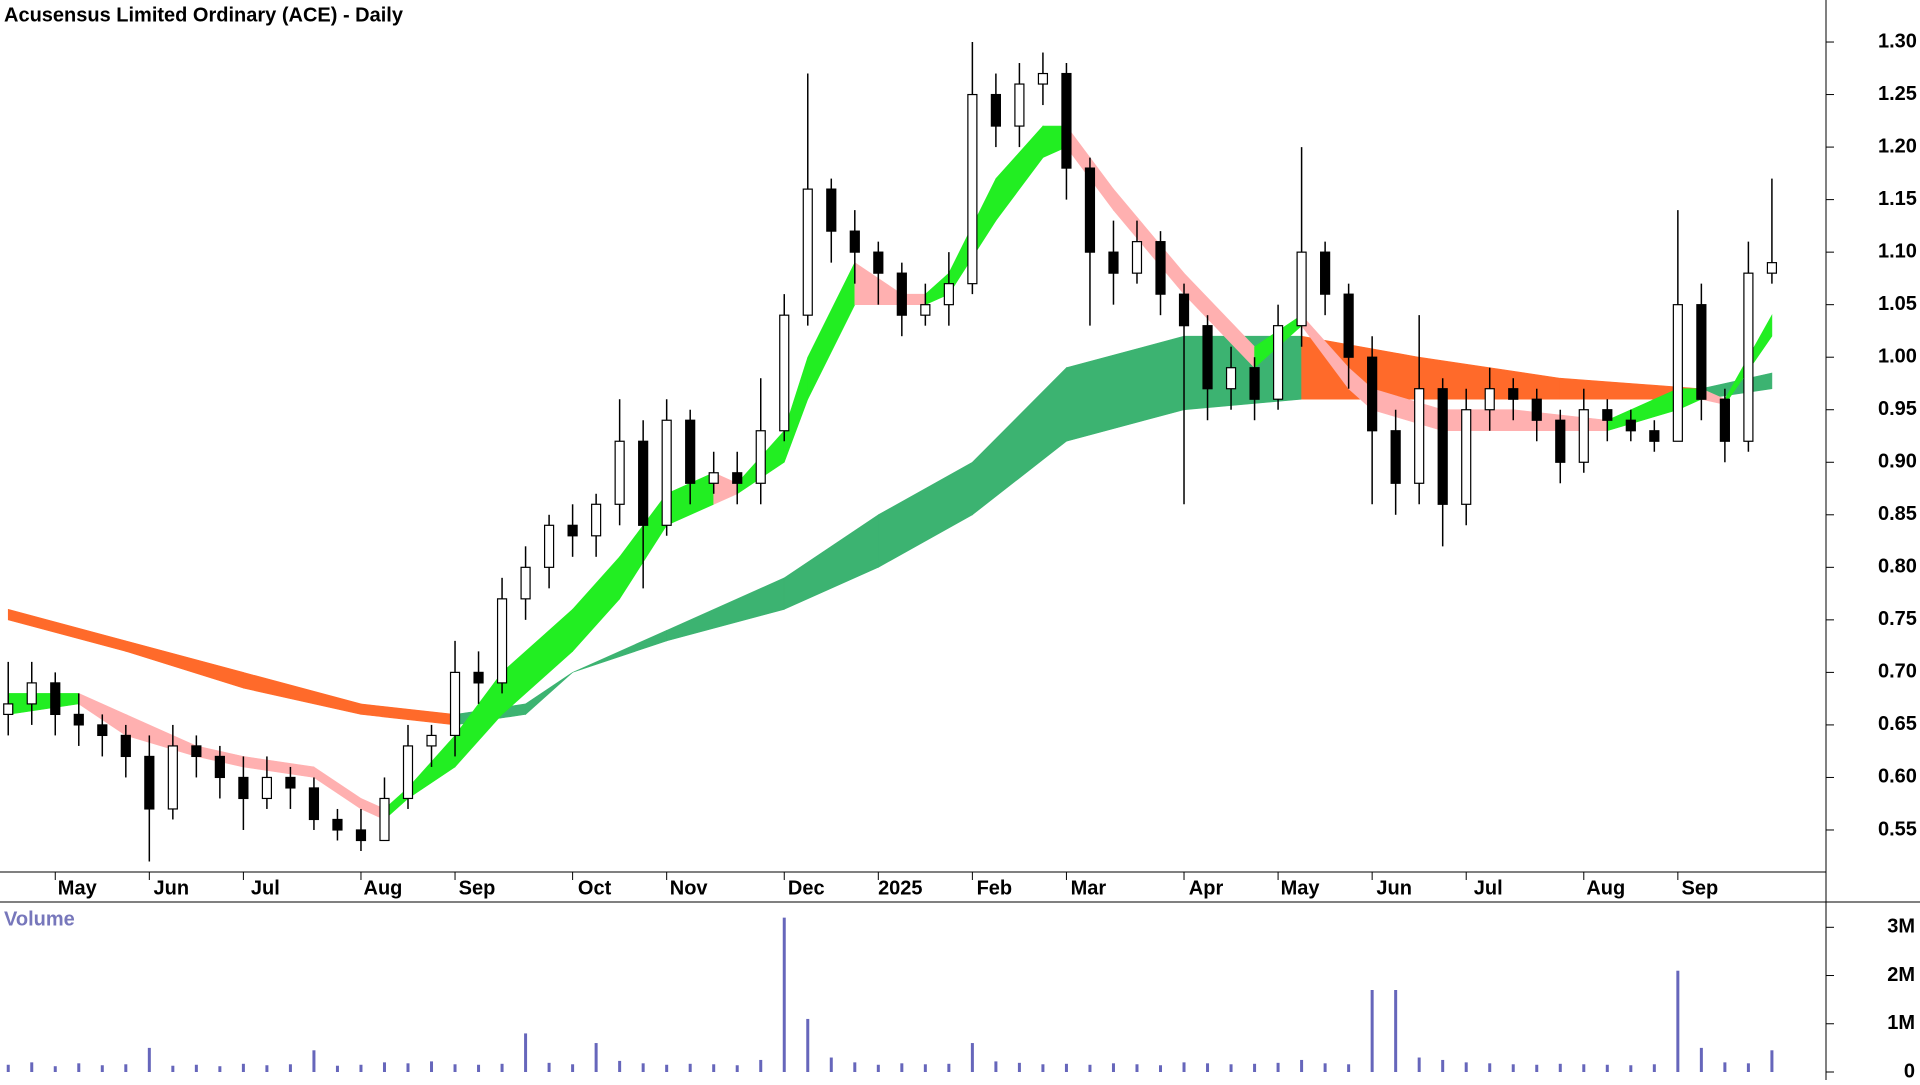 The image size is (1920, 1085). What do you see at coordinates (383, 888) in the screenshot?
I see `x-tick-label: Aug` at bounding box center [383, 888].